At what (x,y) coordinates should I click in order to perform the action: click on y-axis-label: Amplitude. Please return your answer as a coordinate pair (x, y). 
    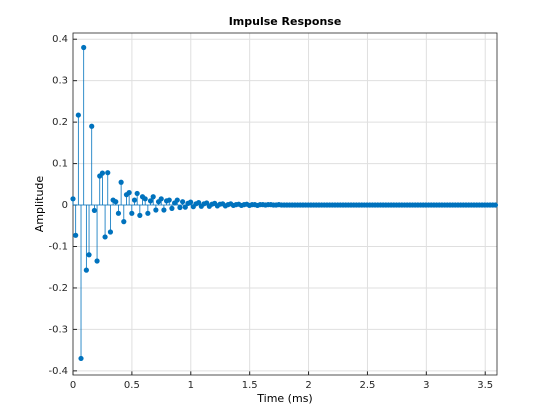
    Looking at the image, I should click on (39, 204).